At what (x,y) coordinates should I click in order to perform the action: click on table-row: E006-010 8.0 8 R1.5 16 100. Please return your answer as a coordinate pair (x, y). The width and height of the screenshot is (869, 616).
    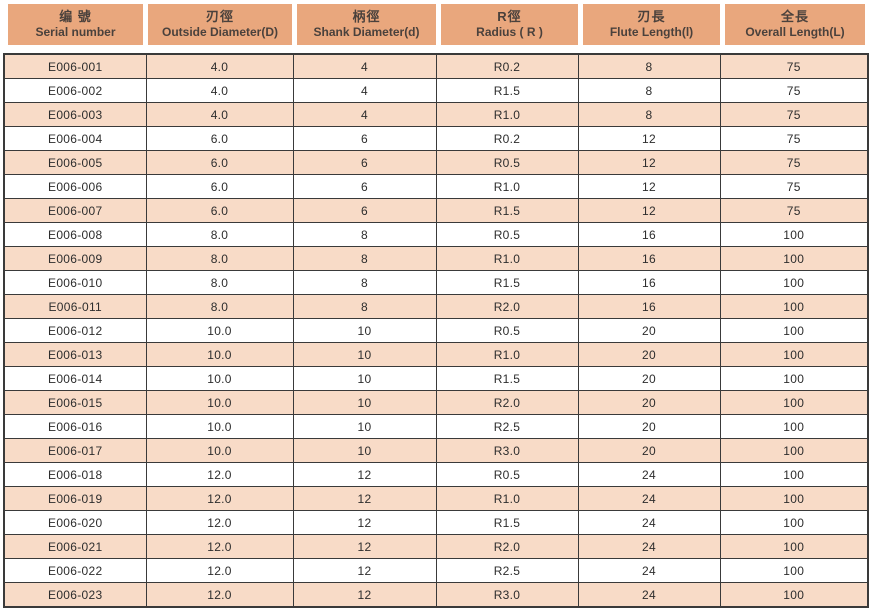
    Looking at the image, I should click on (436, 282).